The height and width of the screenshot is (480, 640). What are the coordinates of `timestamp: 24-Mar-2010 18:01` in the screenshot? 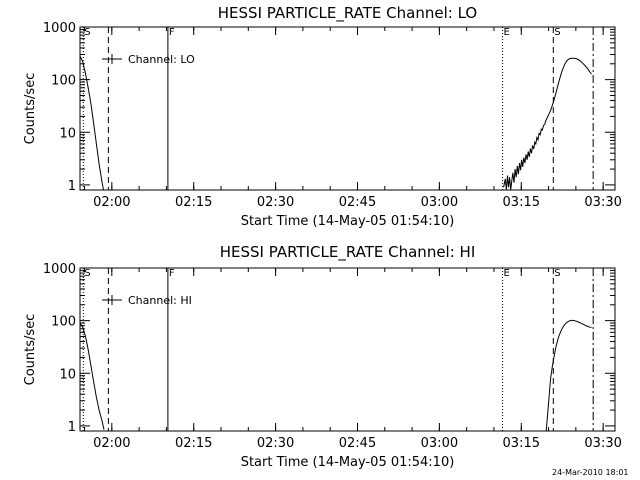 It's located at (590, 472).